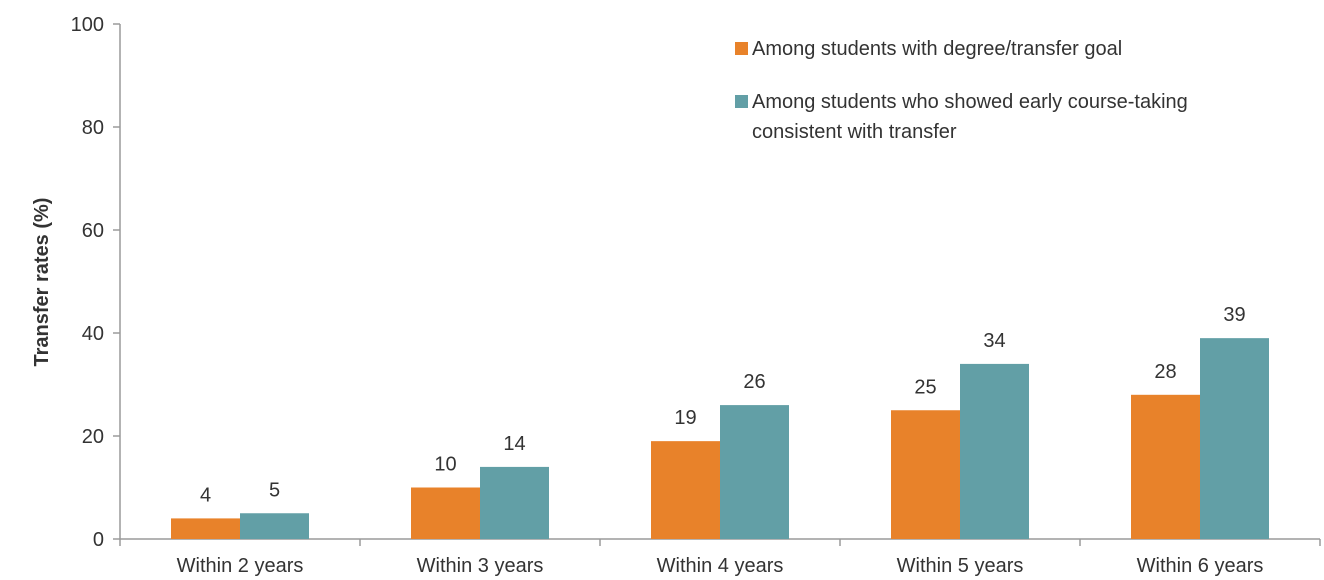  Describe the element at coordinates (93, 334) in the screenshot. I see `y-tick-label: 40` at that location.